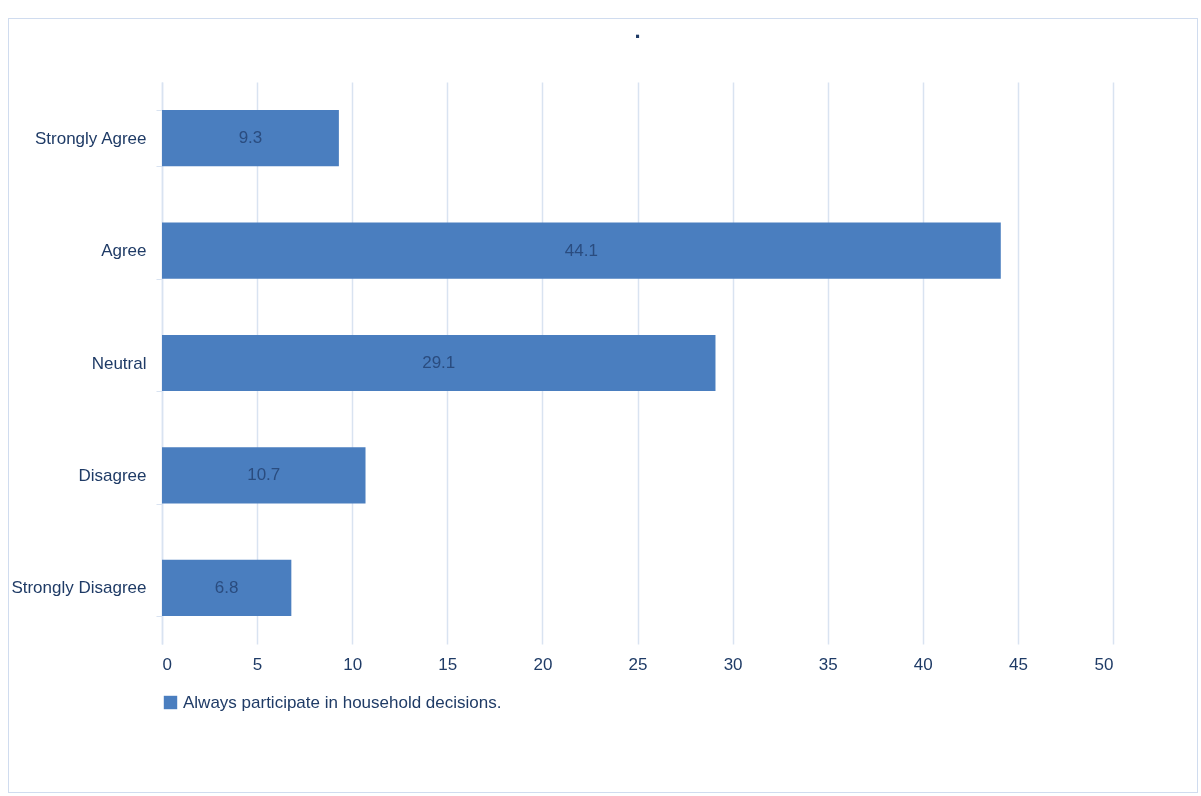  Describe the element at coordinates (638, 664) in the screenshot. I see `x-tick-label: 25` at that location.